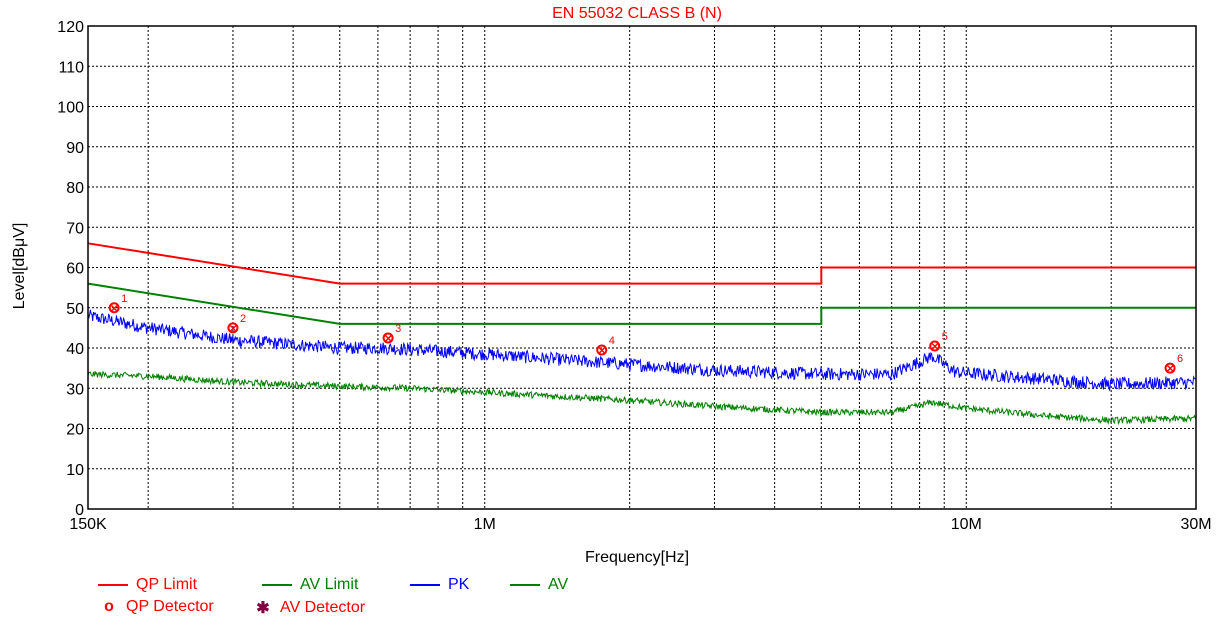 The width and height of the screenshot is (1222, 625). What do you see at coordinates (323, 607) in the screenshot?
I see `legend-label-av-detector: AV Detector` at bounding box center [323, 607].